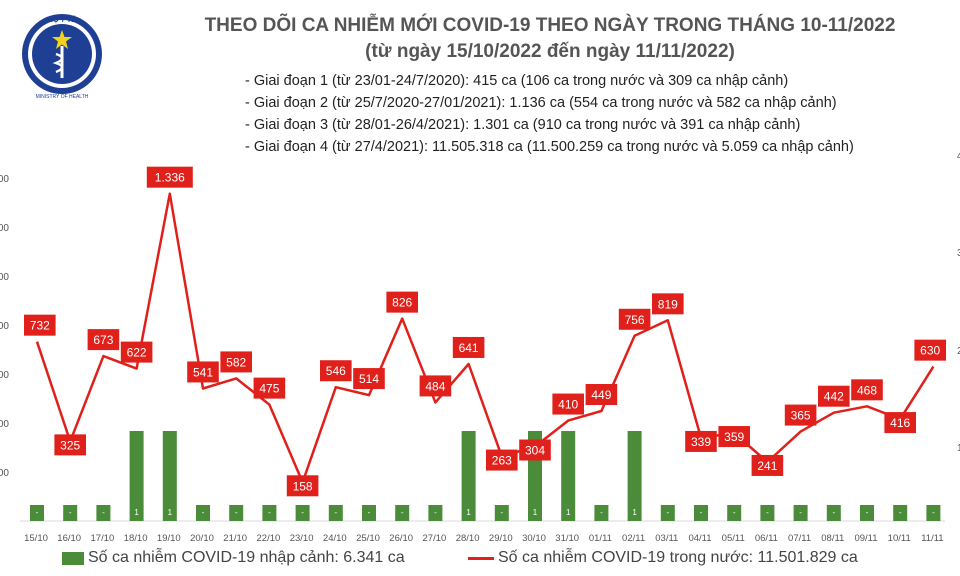 This screenshot has width=960, height=576. I want to click on domestic-data-label: 546, so click(336, 371).